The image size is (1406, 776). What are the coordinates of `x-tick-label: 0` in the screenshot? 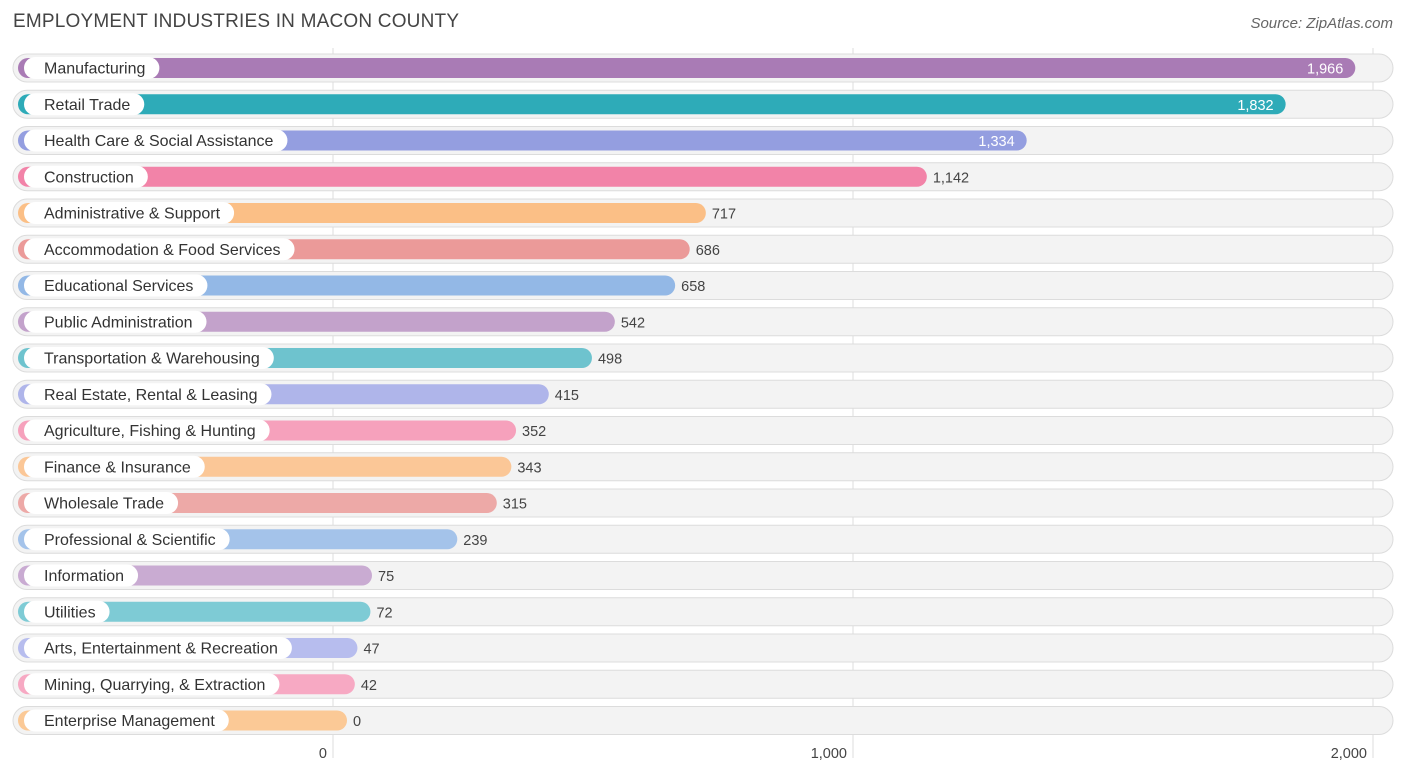 It's located at (323, 754).